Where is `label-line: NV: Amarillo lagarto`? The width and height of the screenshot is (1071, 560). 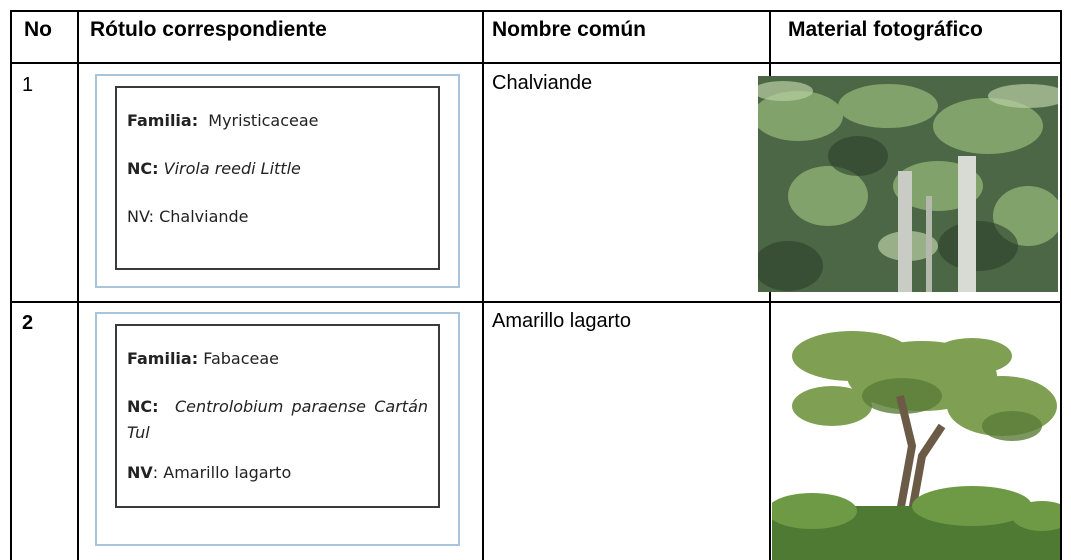 label-line: NV: Amarillo lagarto is located at coordinates (277, 473).